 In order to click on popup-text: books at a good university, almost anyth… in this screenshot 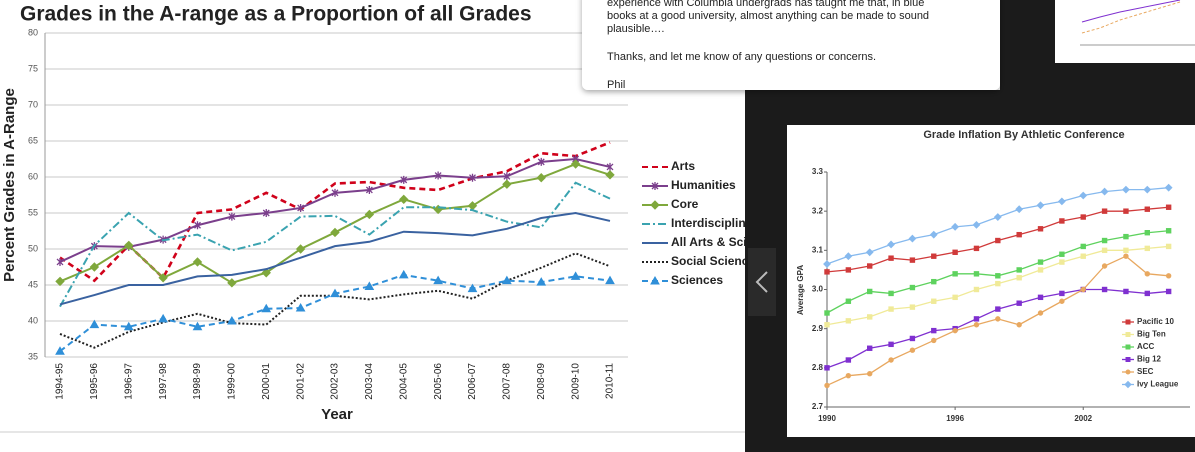, I will do `click(768, 16)`.